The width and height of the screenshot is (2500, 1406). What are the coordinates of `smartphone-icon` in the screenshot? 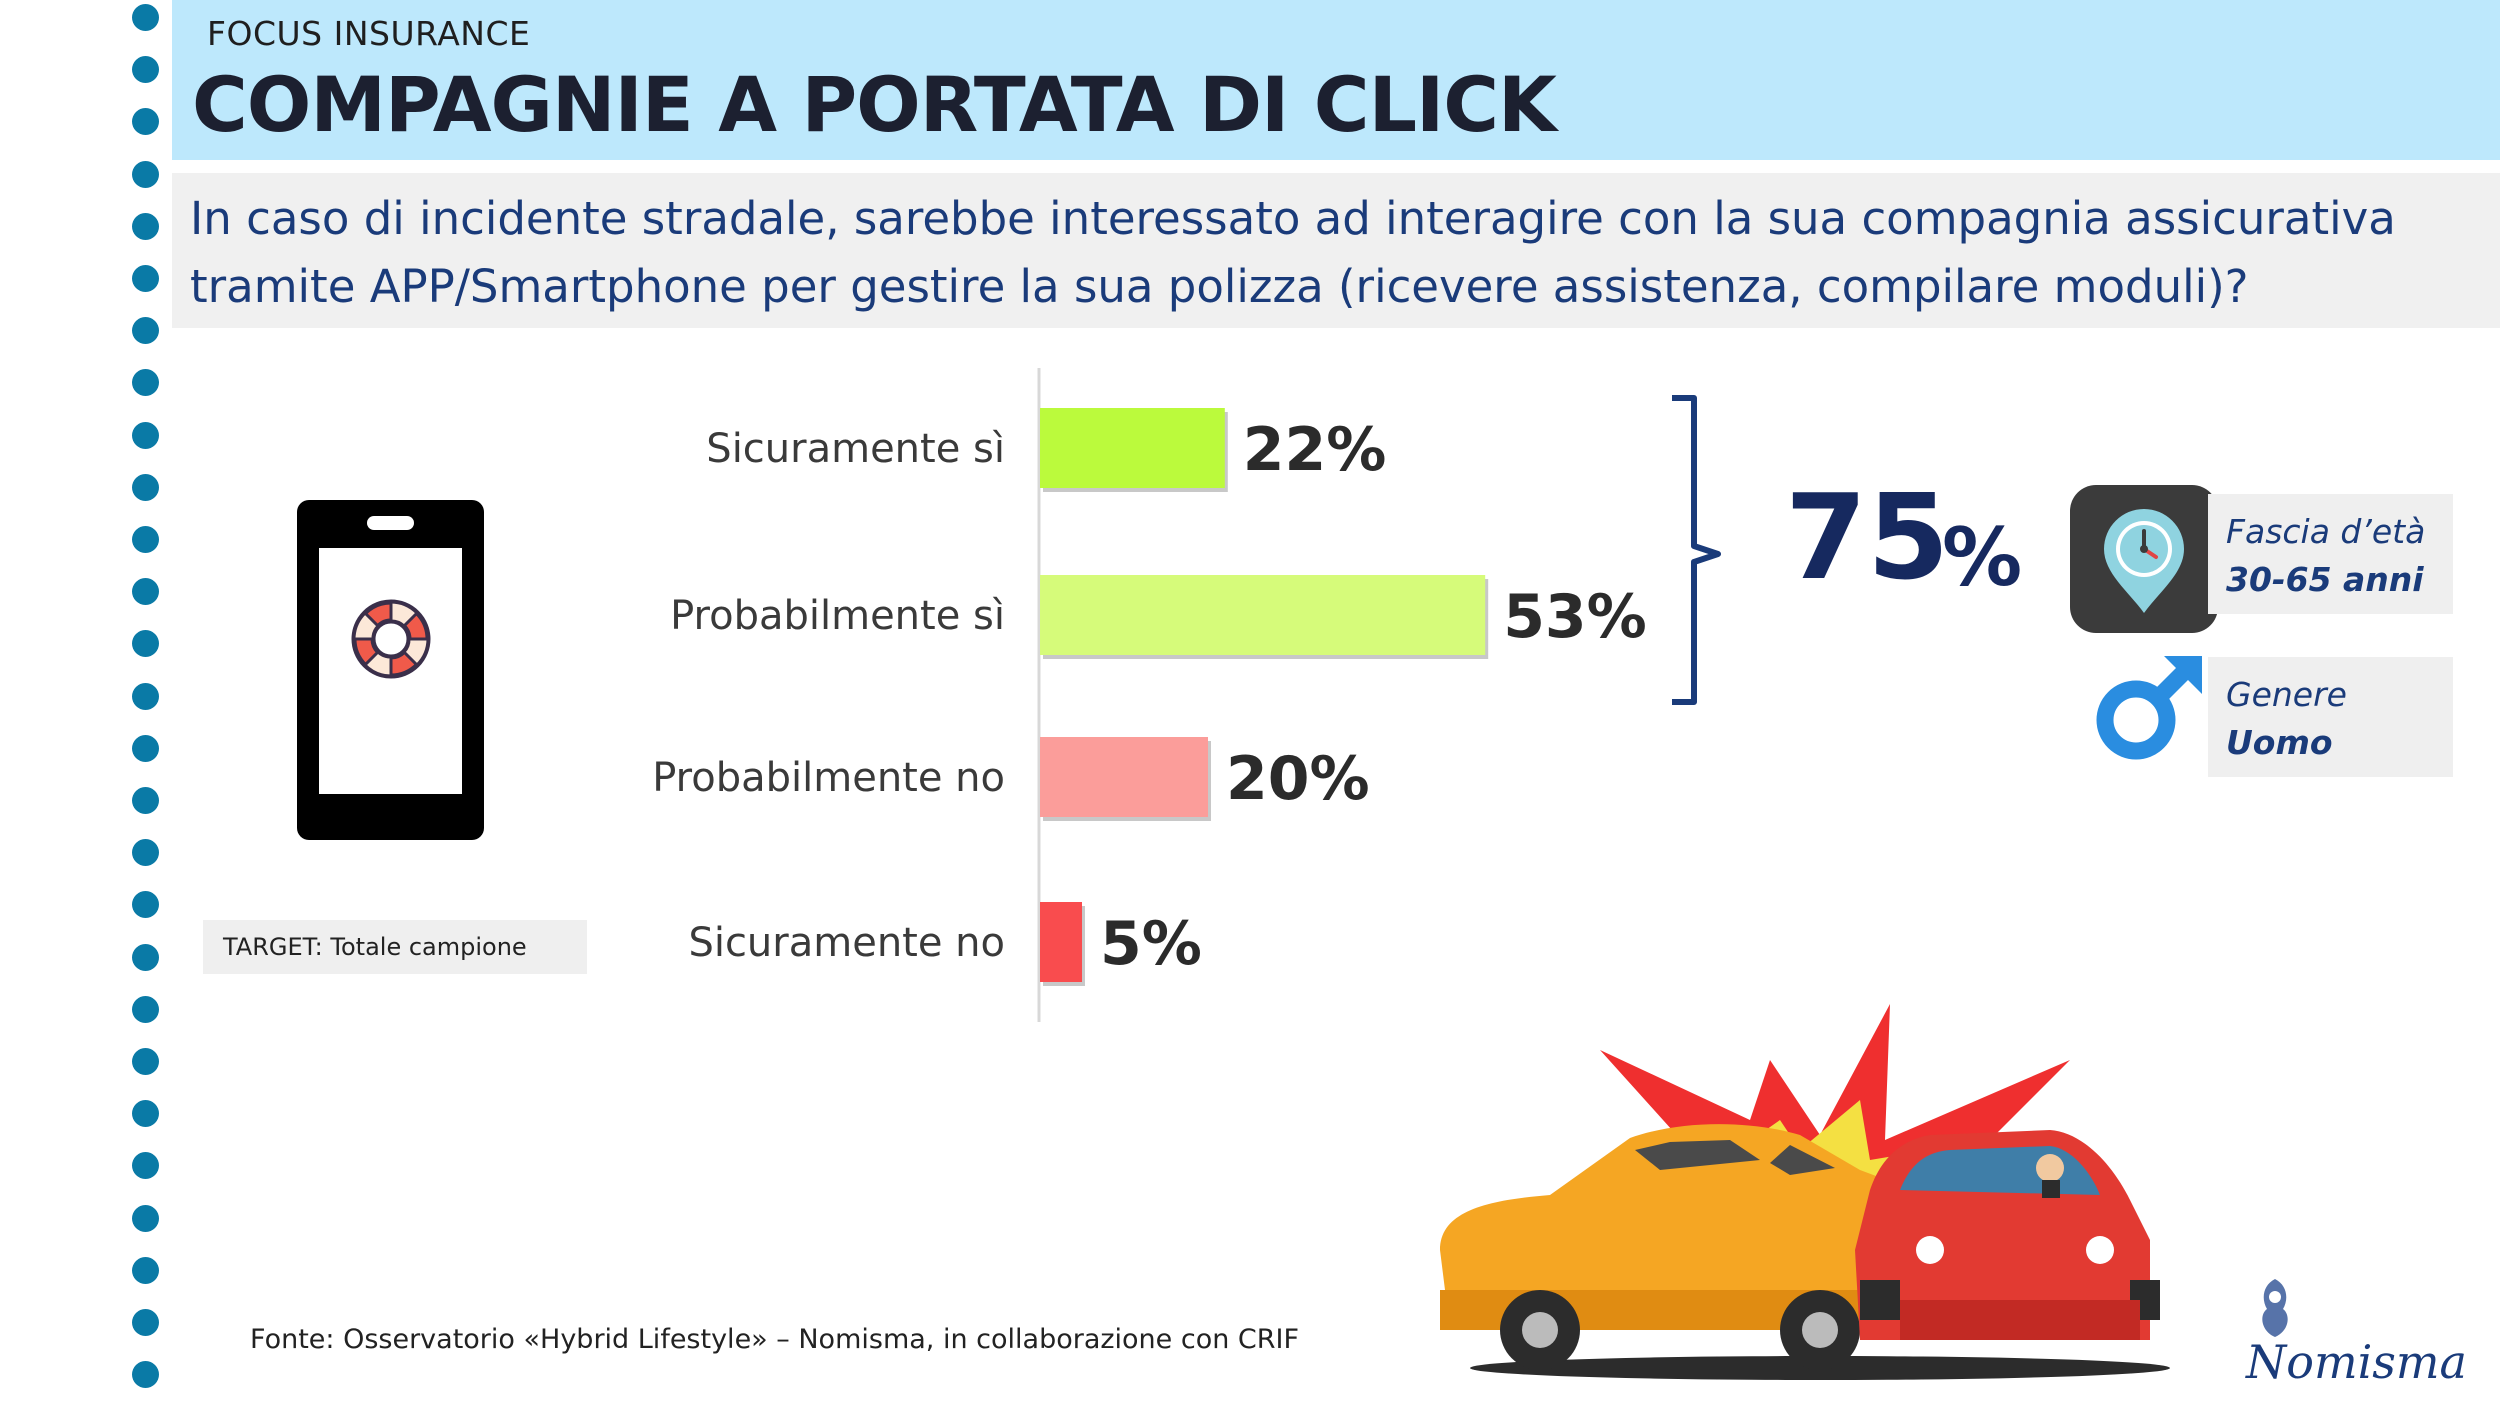 It's located at (390, 670).